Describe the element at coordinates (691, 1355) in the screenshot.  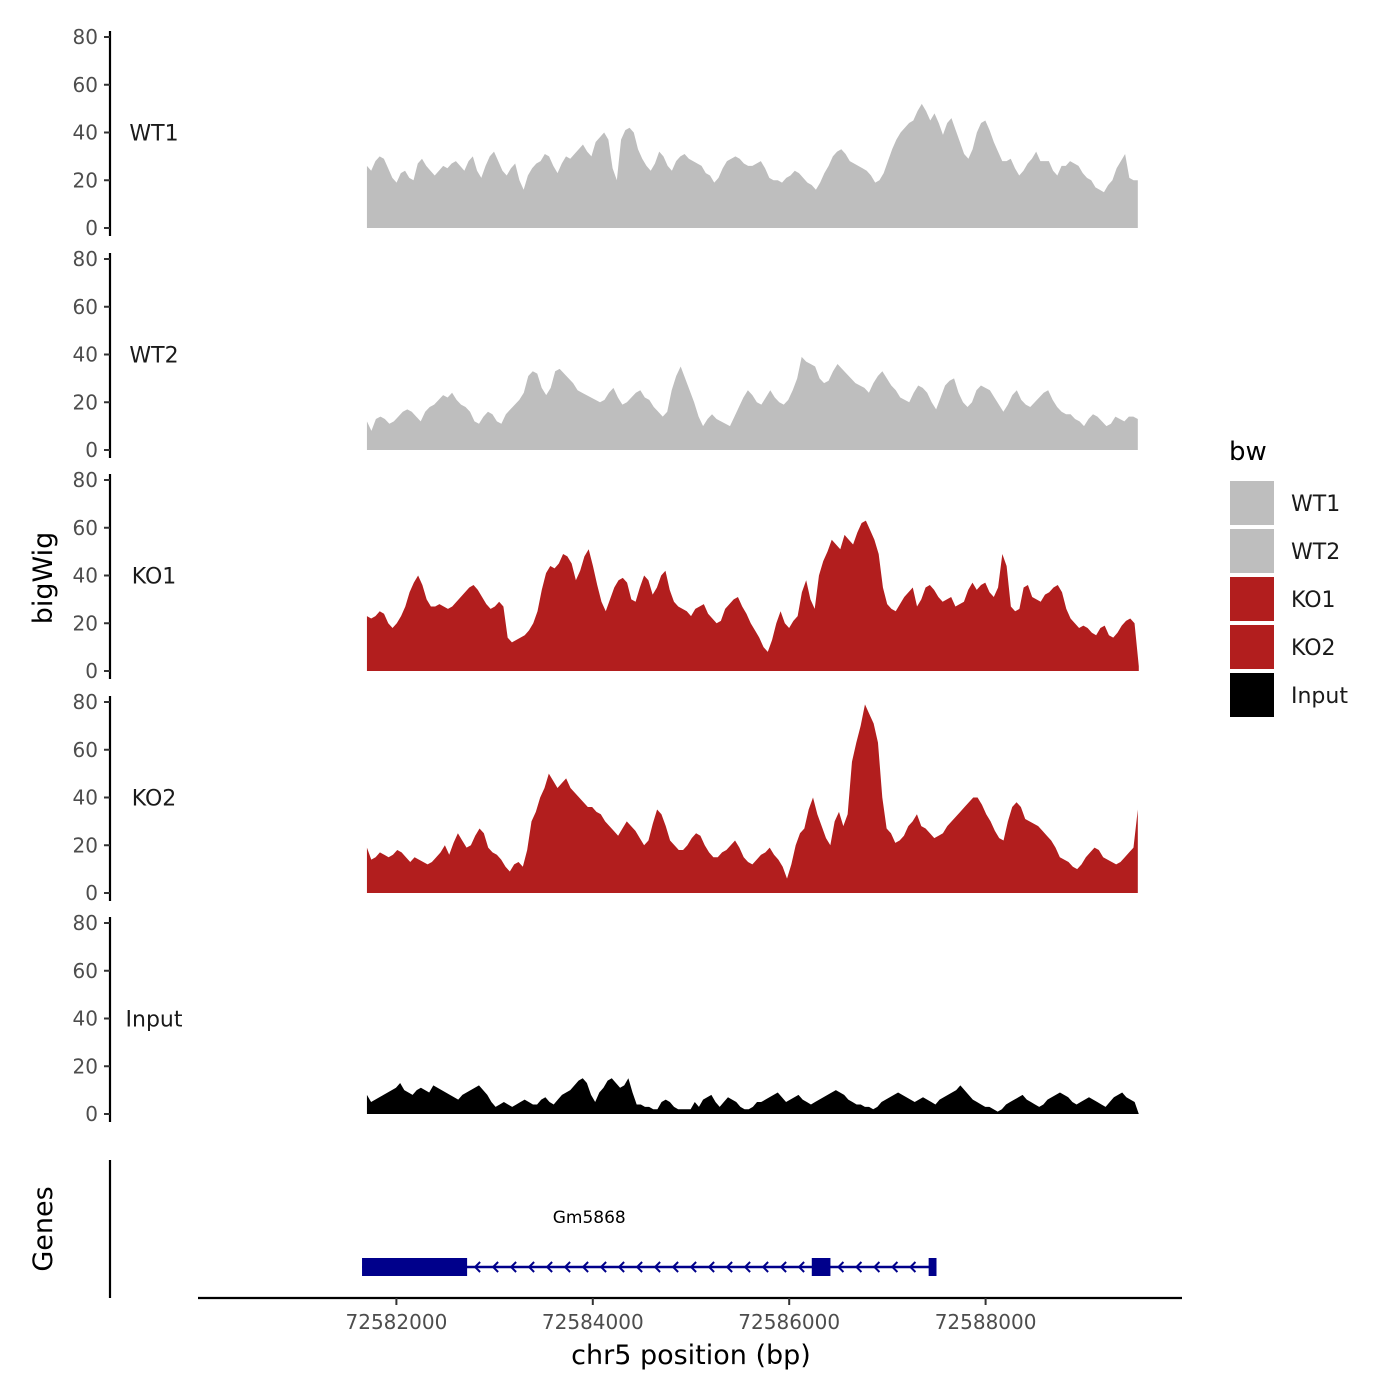
I see `x-axis-title: chr5 position (bp)` at that location.